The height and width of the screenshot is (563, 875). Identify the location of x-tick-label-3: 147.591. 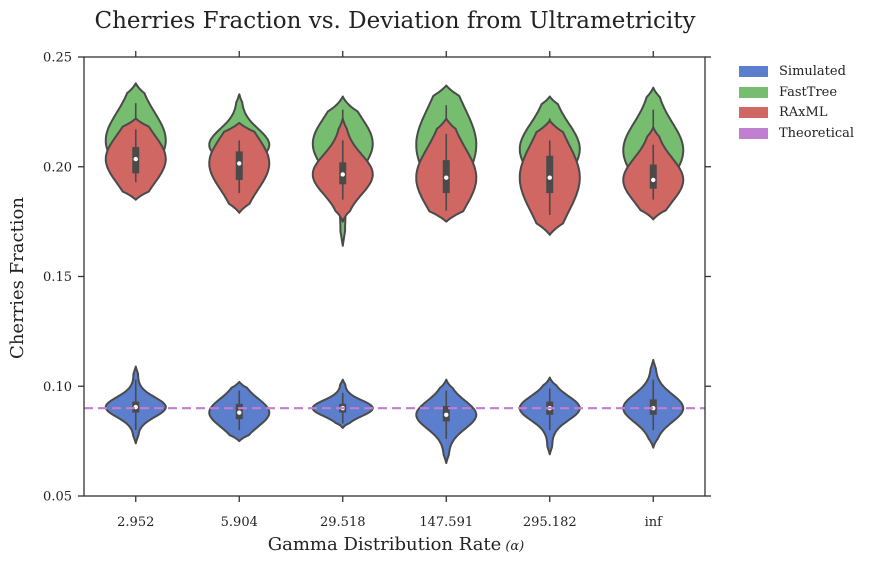
(446, 522).